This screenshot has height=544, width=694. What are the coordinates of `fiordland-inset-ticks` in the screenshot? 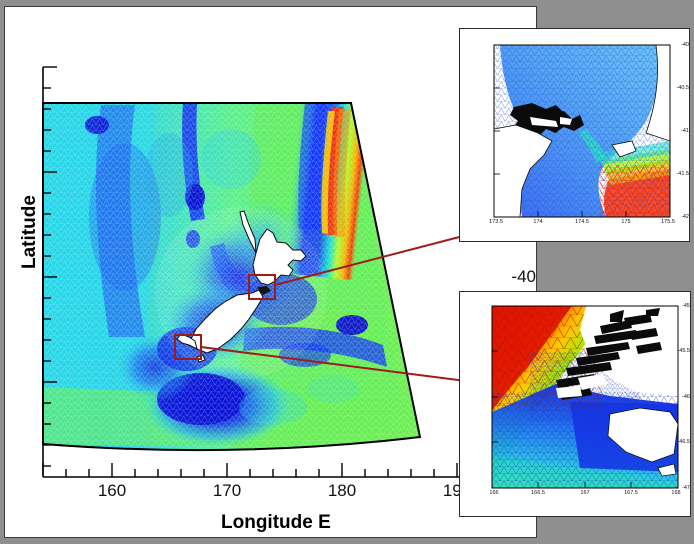 It's located at (585, 397).